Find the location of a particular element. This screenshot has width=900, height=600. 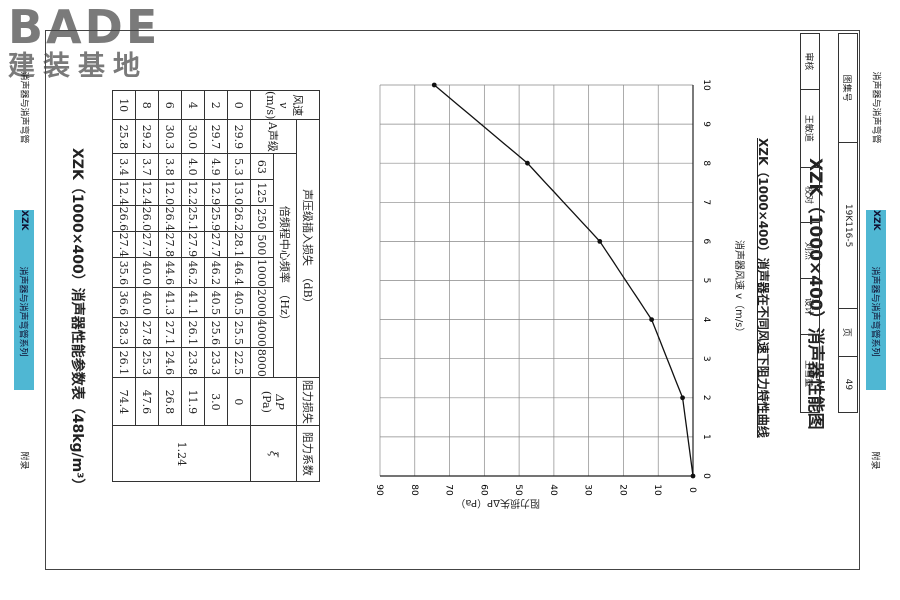

resistance-coef-header: 阻力系数 is located at coordinates (308, 453).